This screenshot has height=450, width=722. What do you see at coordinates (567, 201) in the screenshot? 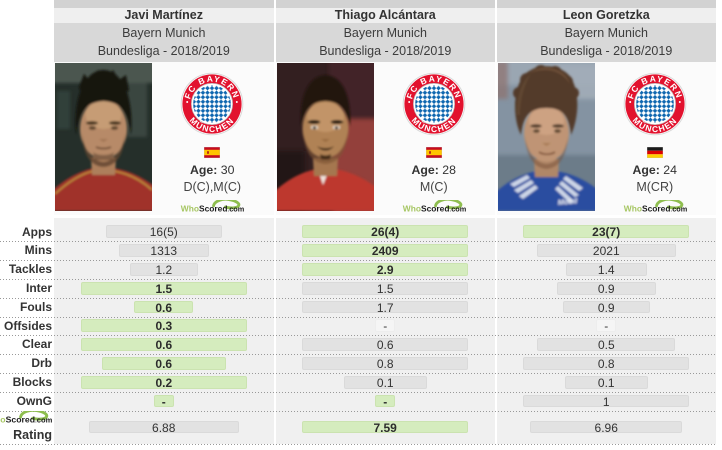
I see `svg-text: Mobil` at bounding box center [567, 201].